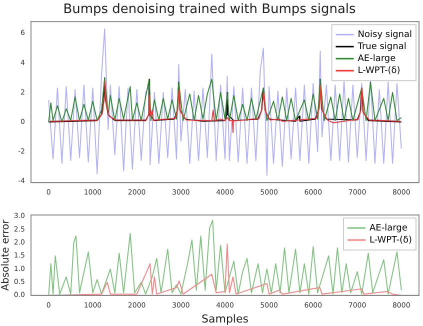 This screenshot has height=326, width=423. Describe the element at coordinates (381, 47) in the screenshot. I see `legend-label: True signal` at that location.